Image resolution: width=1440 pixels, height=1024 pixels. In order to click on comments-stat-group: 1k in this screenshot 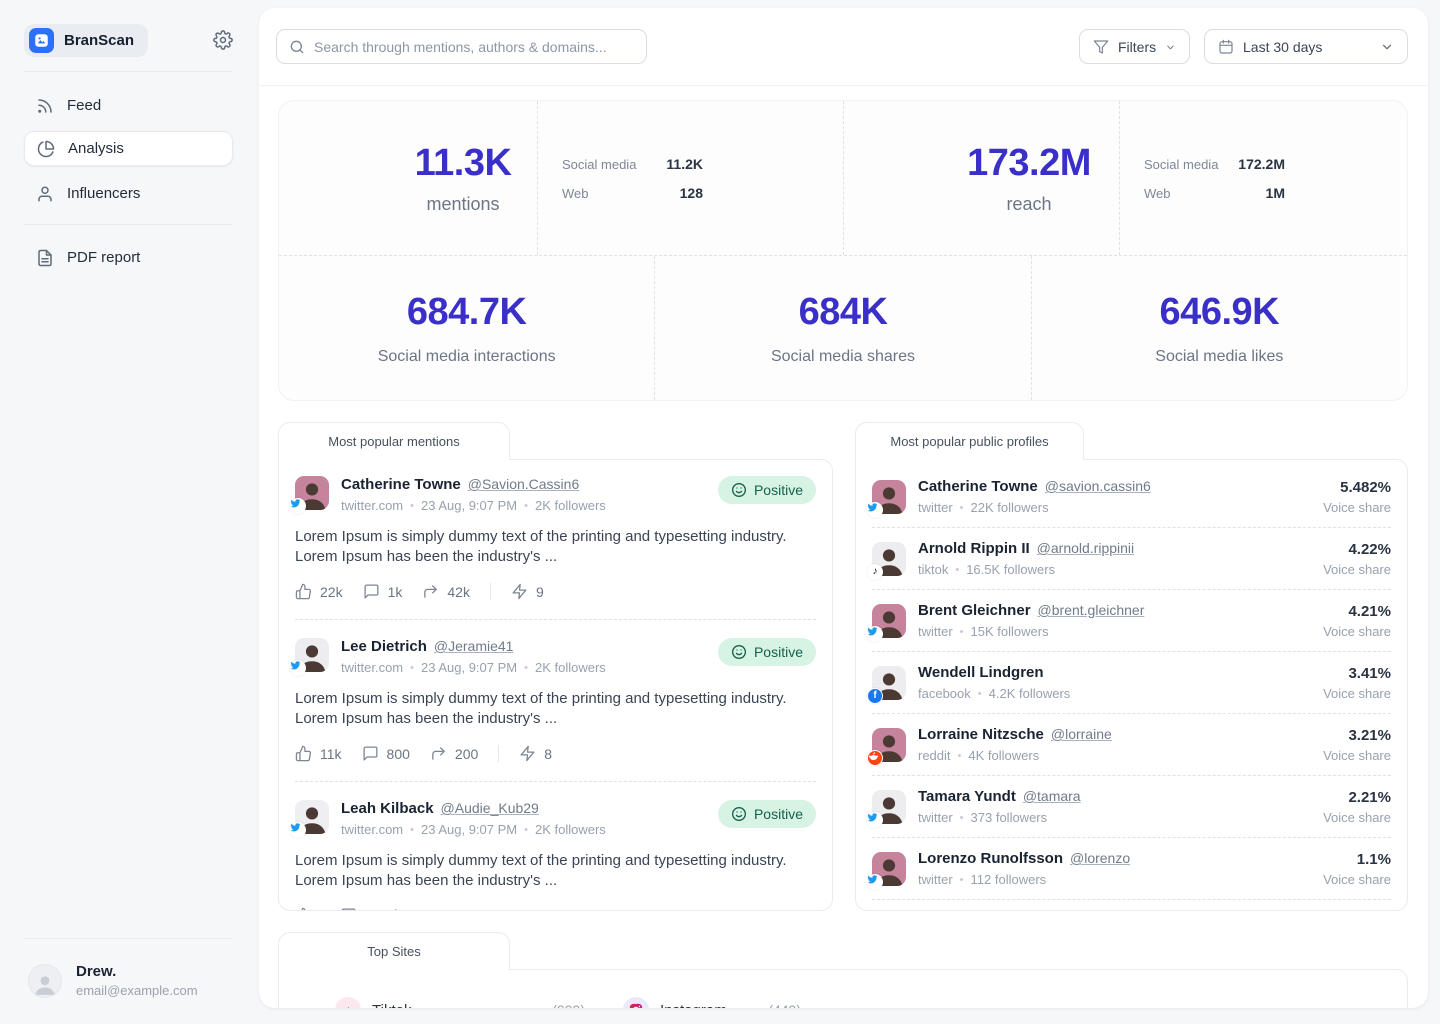, I will do `click(382, 591)`.